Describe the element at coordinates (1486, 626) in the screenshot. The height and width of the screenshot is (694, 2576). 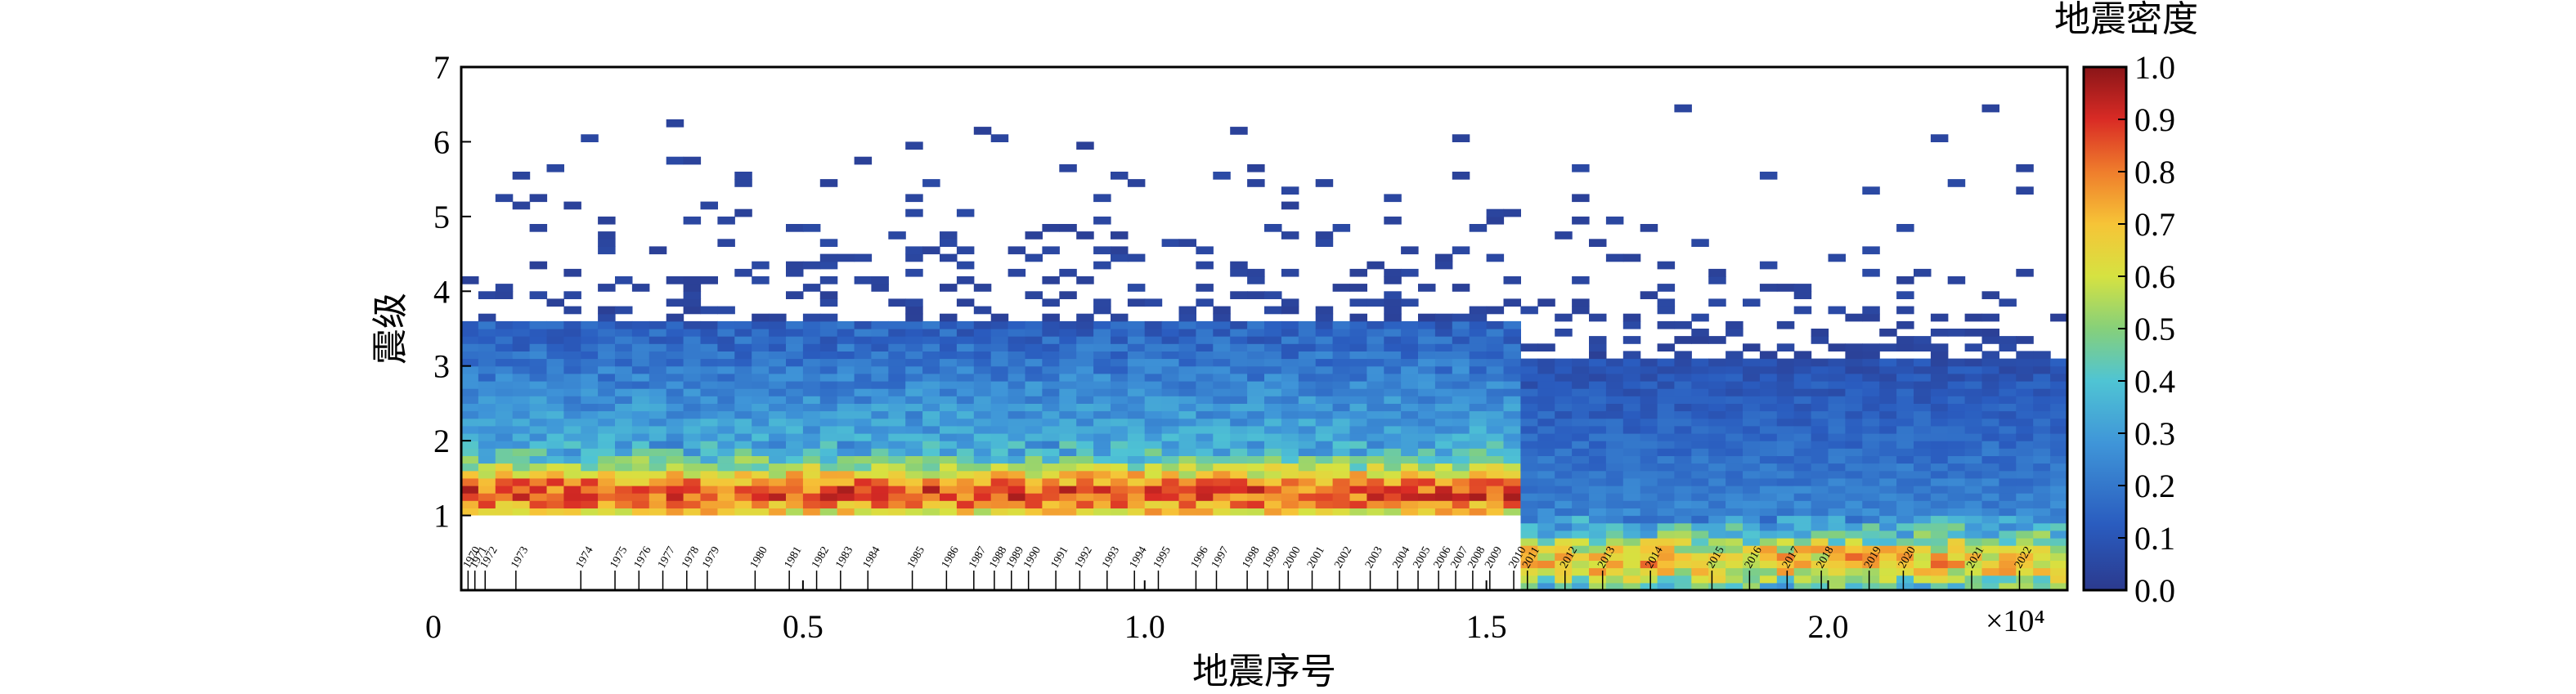
I see `x-tick-label: 1.5` at that location.